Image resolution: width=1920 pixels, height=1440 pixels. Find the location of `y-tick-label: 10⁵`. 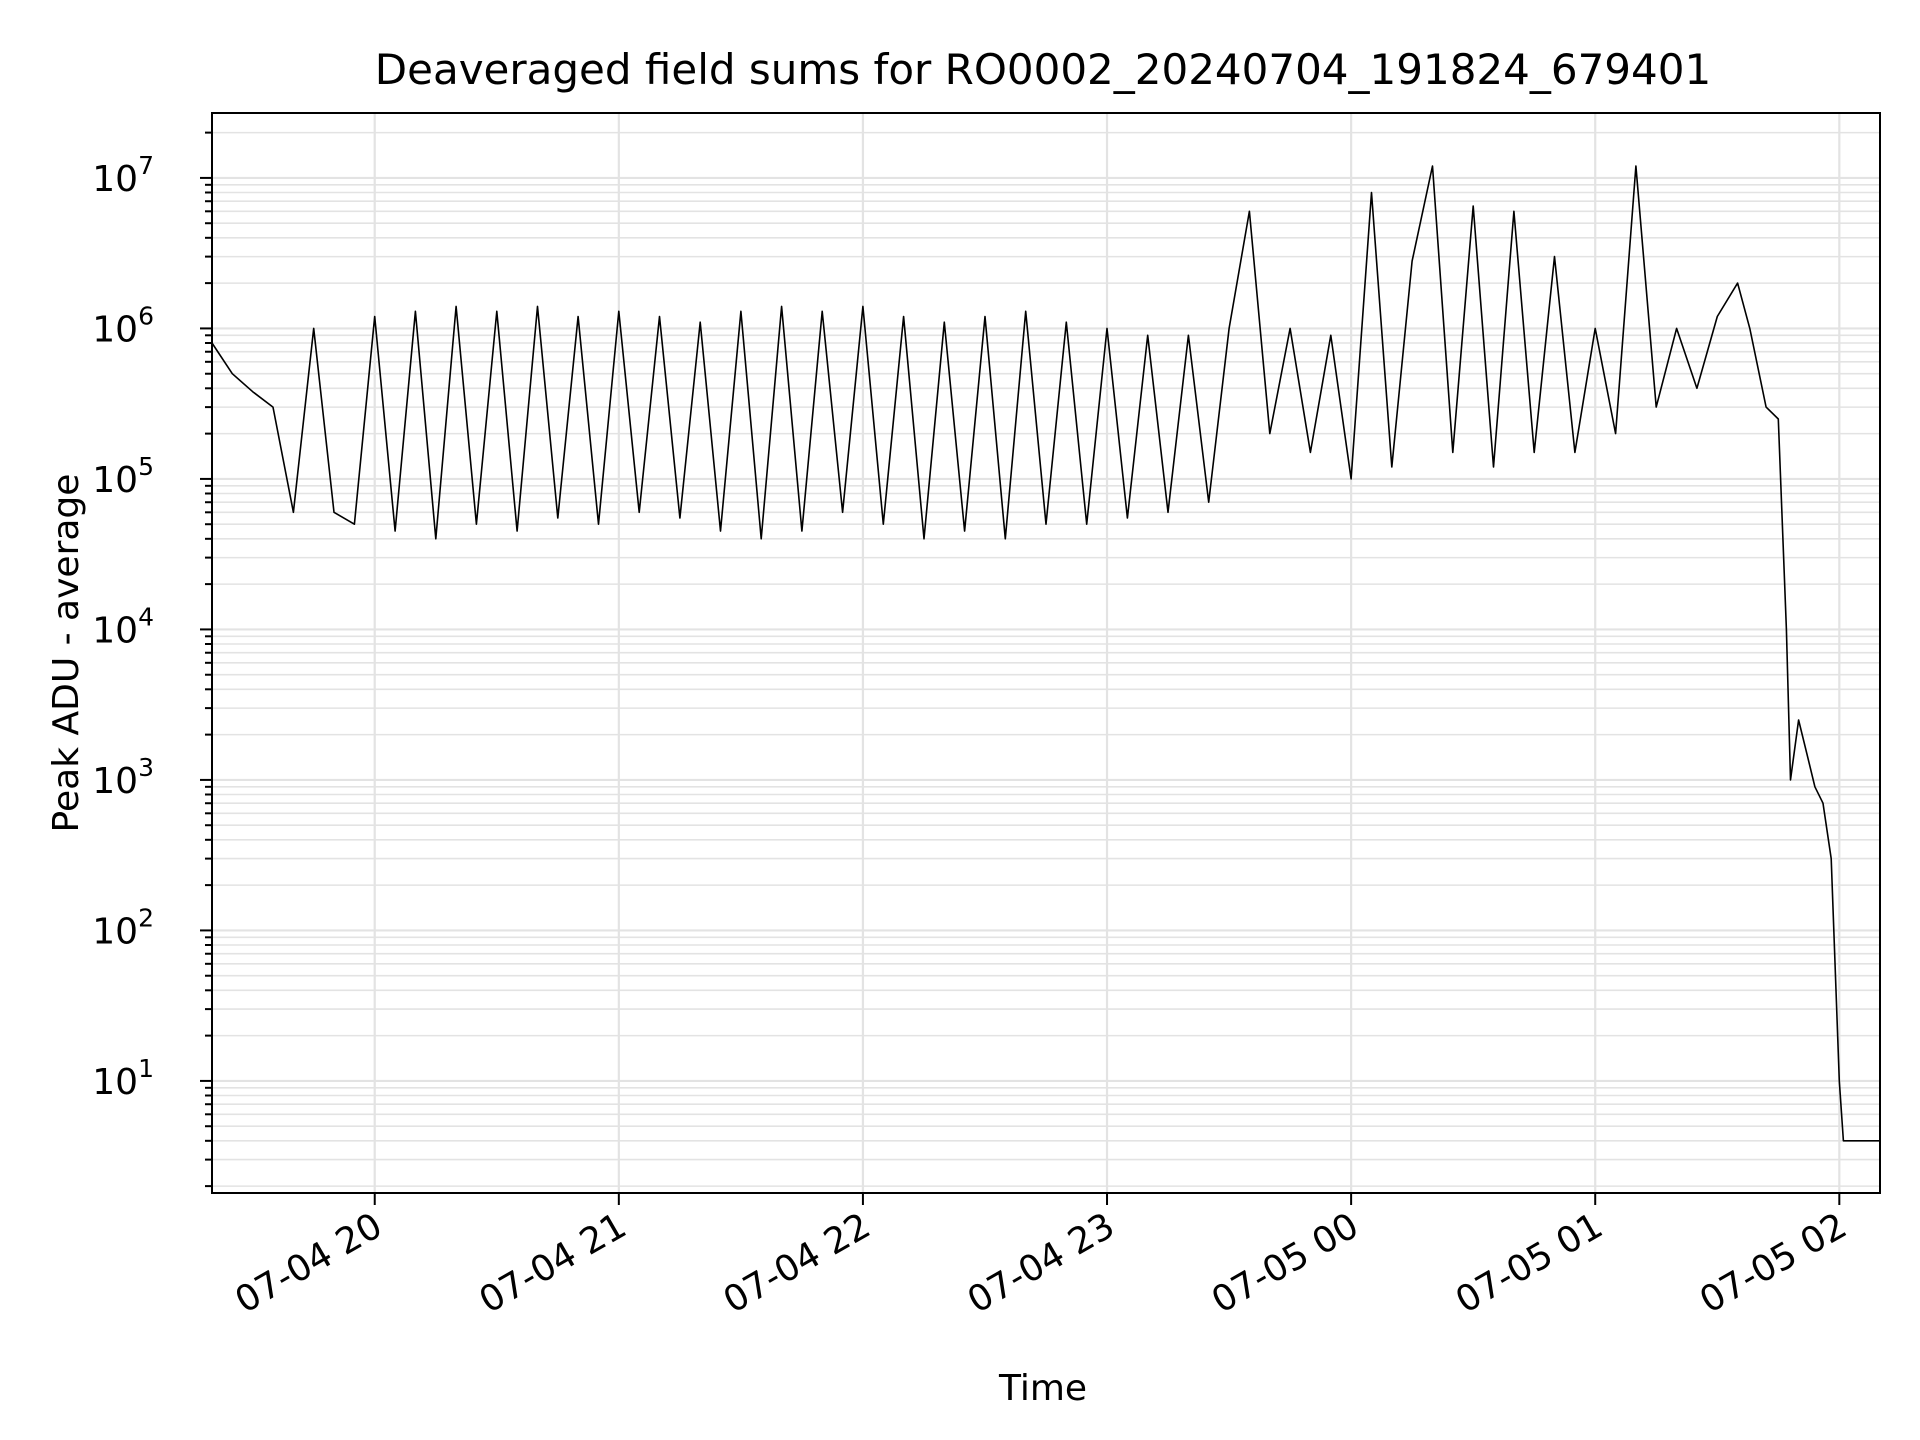

y-tick-label: 10⁵ is located at coordinates (123, 476).